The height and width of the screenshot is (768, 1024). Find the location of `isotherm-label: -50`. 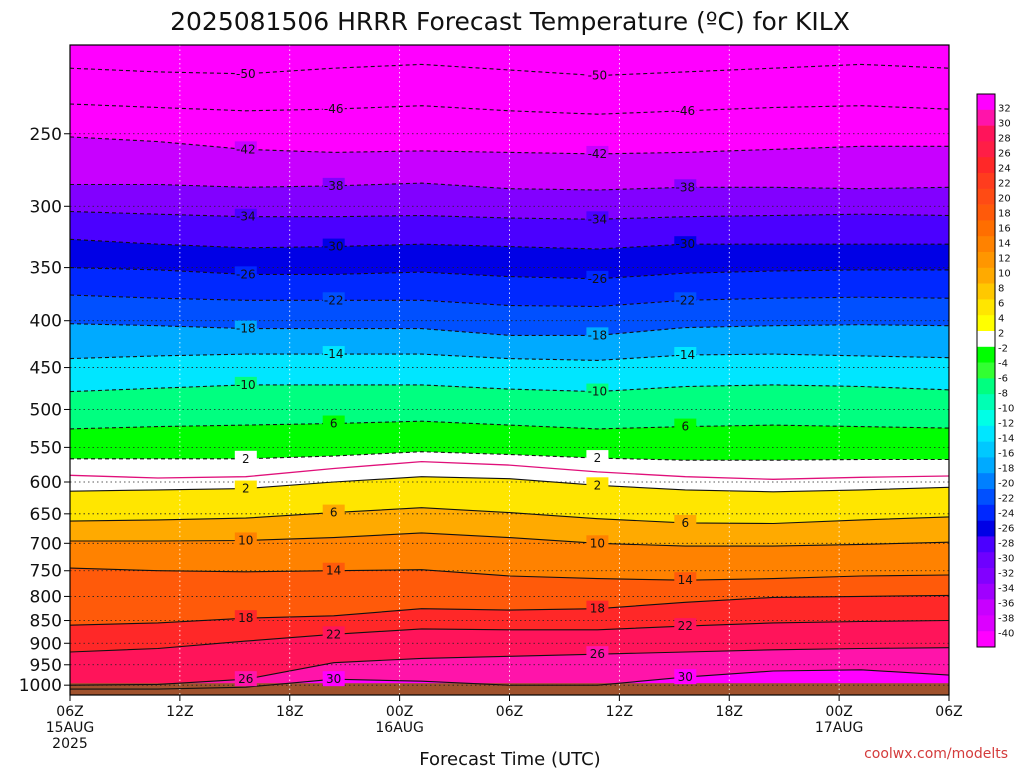

isotherm-label: -50 is located at coordinates (246, 74).